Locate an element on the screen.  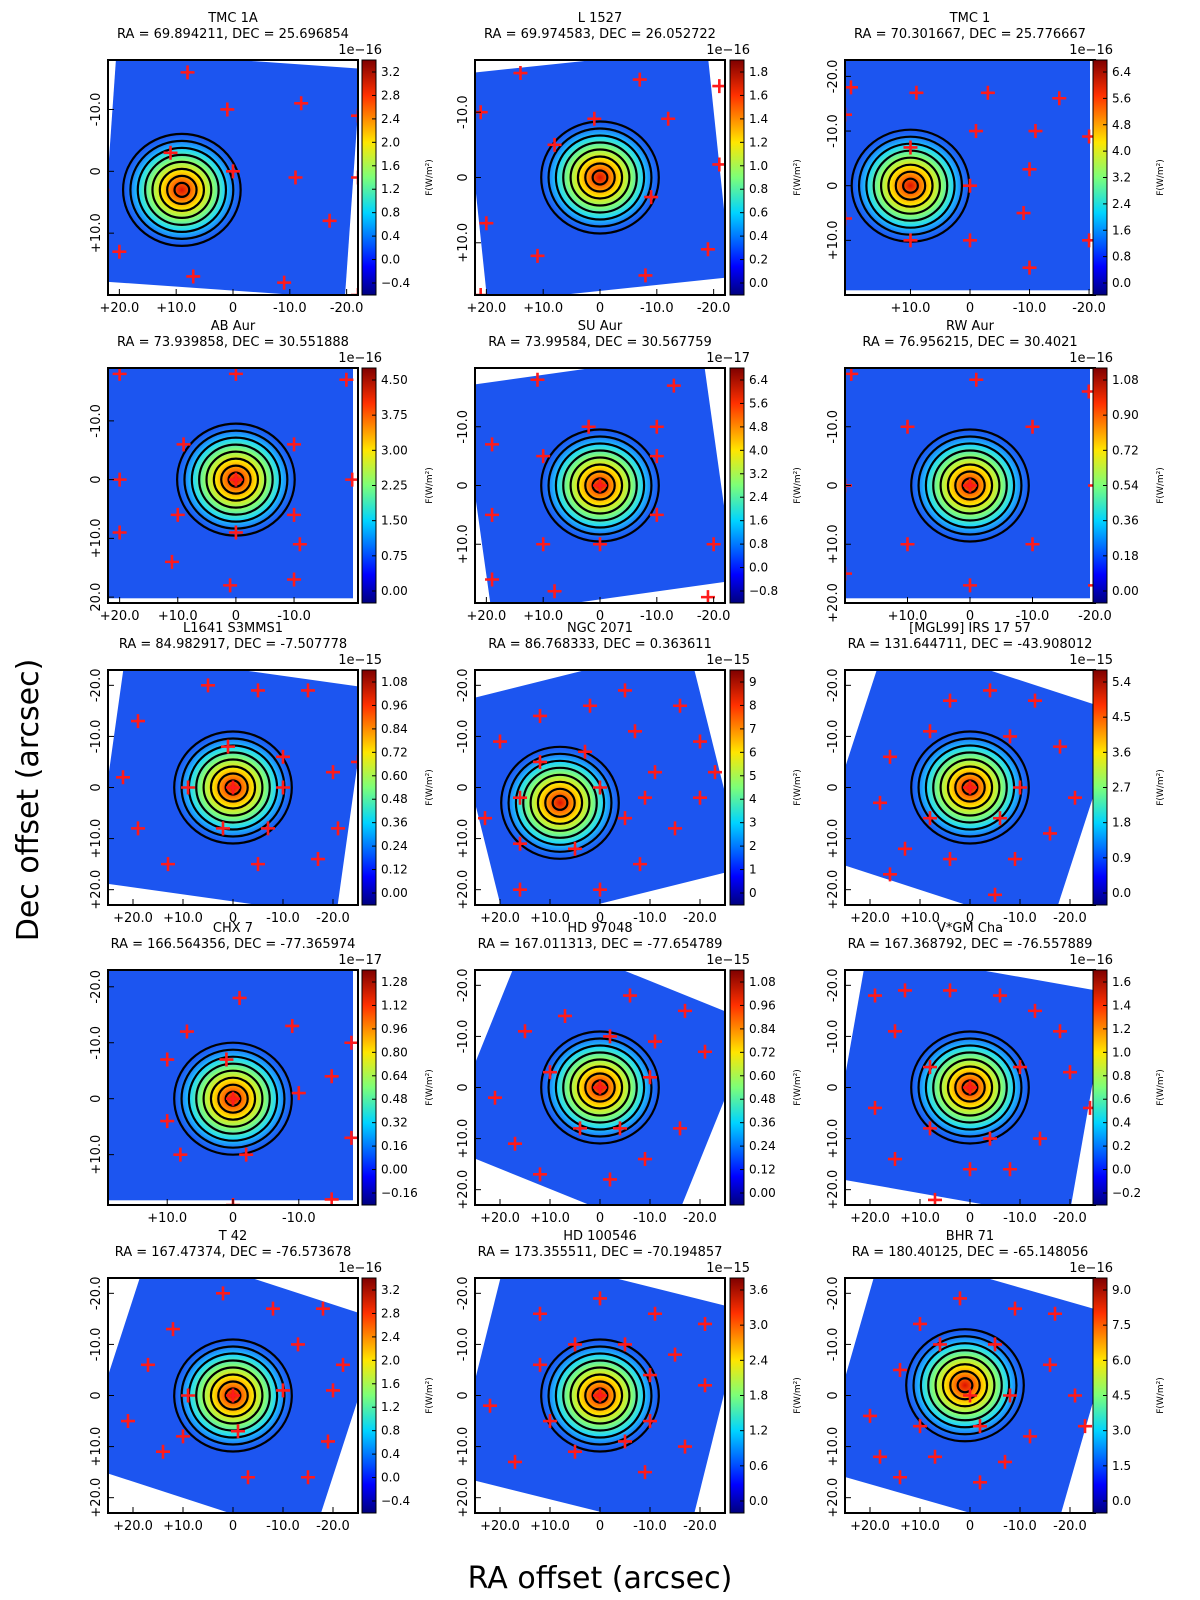
colorbar-tick-label: −0.4 is located at coordinates (395, 283).